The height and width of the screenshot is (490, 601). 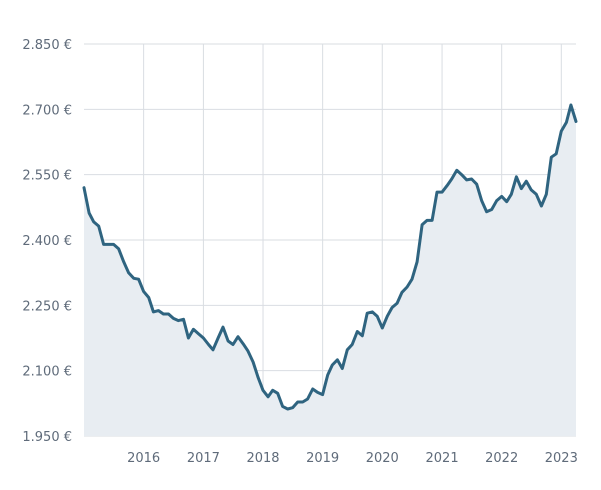 What do you see at coordinates (47, 110) in the screenshot?
I see `y-tick-label: 2.700 €` at bounding box center [47, 110].